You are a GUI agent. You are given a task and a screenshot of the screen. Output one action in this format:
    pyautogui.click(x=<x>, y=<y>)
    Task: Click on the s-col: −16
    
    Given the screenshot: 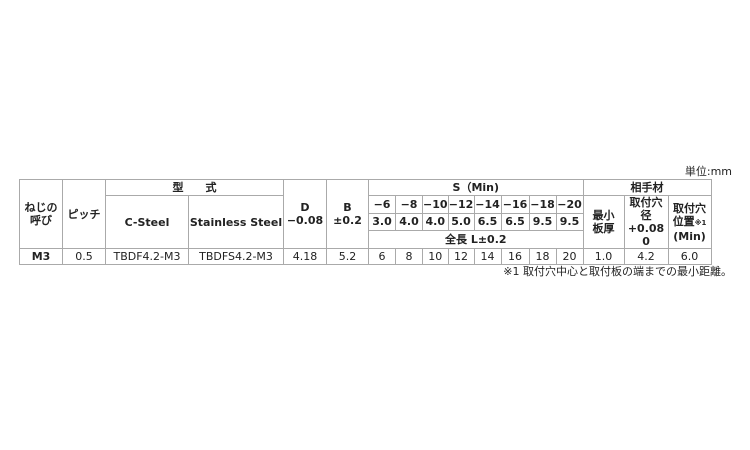 What is the action you would take?
    pyautogui.click(x=515, y=204)
    